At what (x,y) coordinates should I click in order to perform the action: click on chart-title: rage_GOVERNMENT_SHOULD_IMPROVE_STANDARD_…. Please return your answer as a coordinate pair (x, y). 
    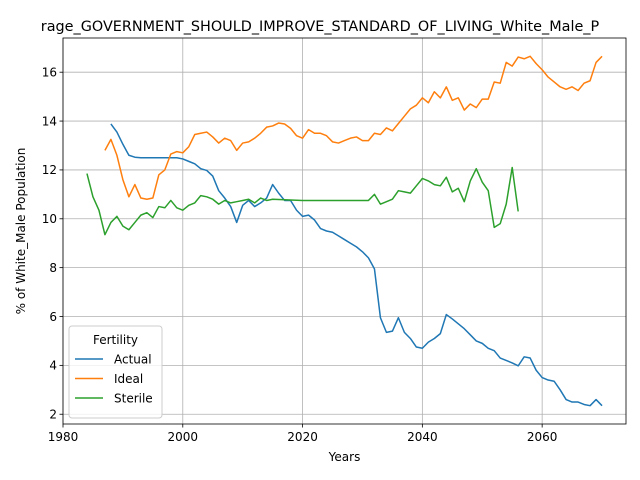
    Looking at the image, I should click on (320, 27).